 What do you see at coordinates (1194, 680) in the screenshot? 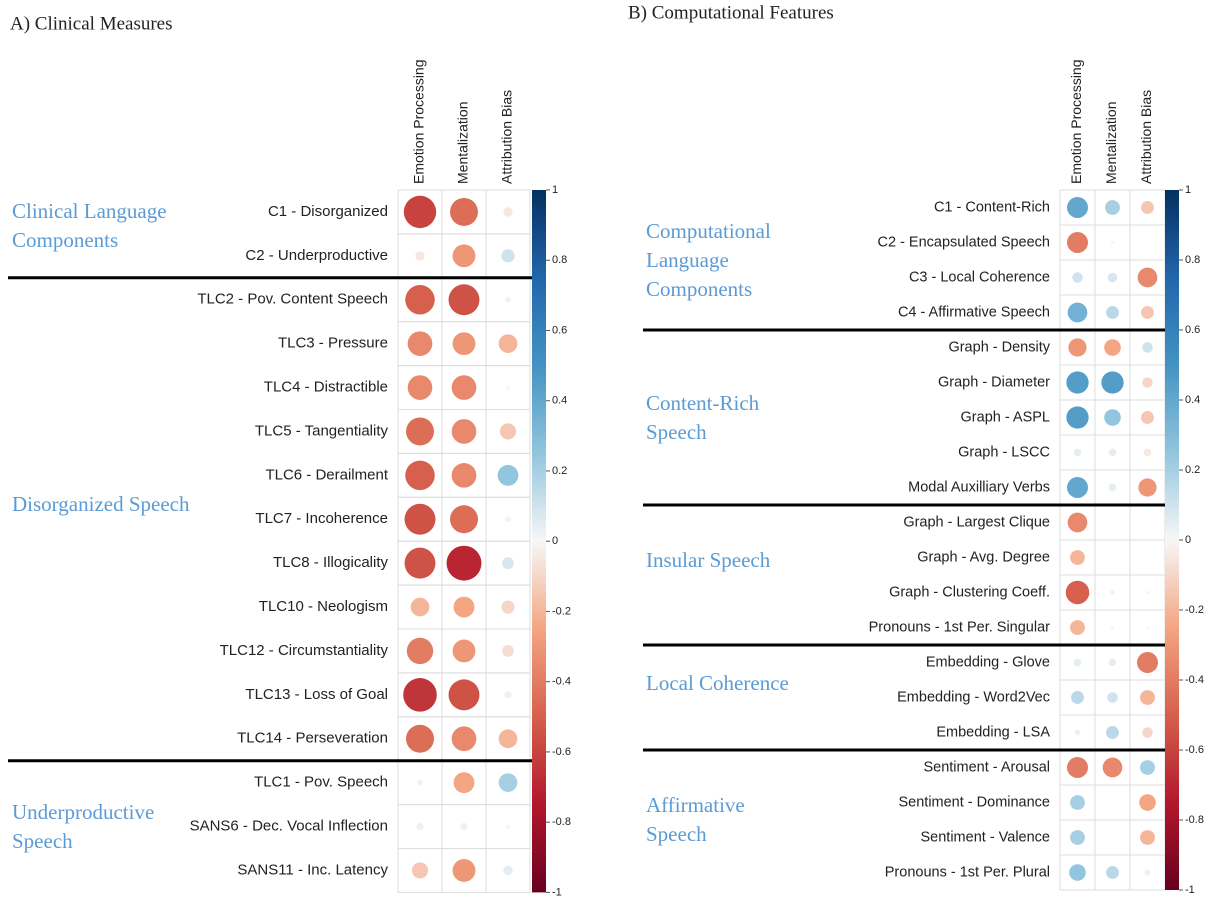
I see `colorbar-tick-label: -0.4` at bounding box center [1194, 680].